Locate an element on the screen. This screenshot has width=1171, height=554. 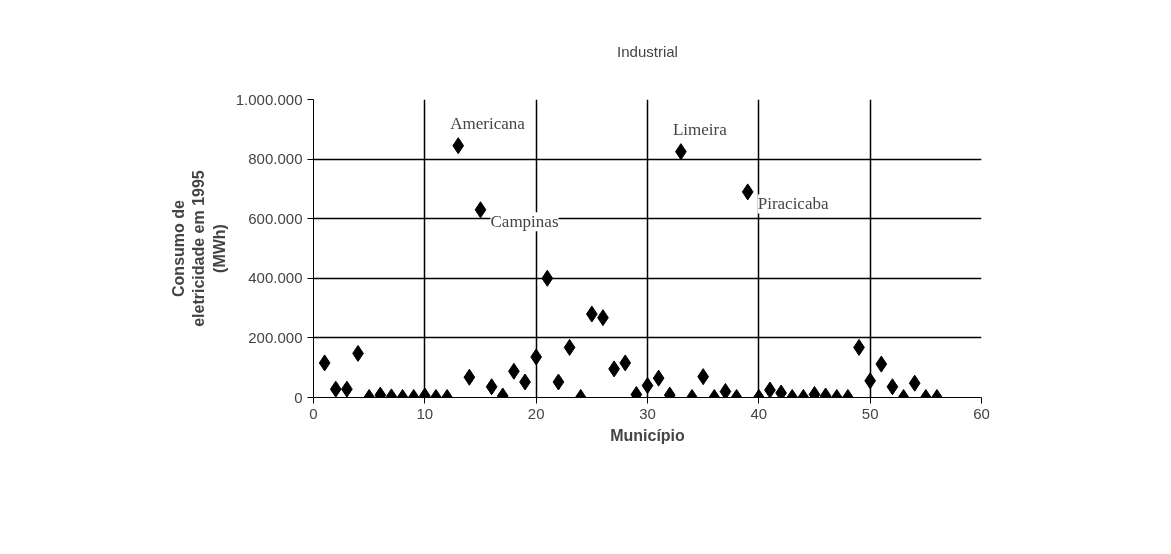
x-tick-label: 50 is located at coordinates (870, 413).